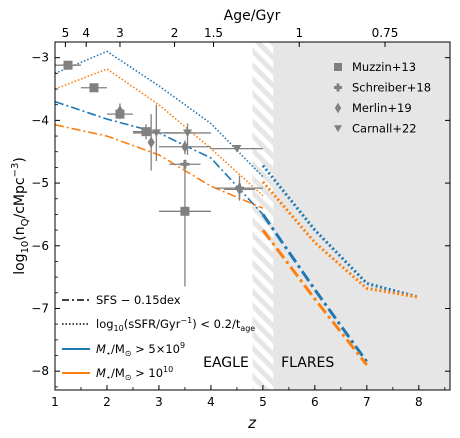 The height and width of the screenshot is (438, 460). What do you see at coordinates (20, 216) in the screenshot?
I see `y-axis-label: log10(nQ/cMpc−3)` at bounding box center [20, 216].